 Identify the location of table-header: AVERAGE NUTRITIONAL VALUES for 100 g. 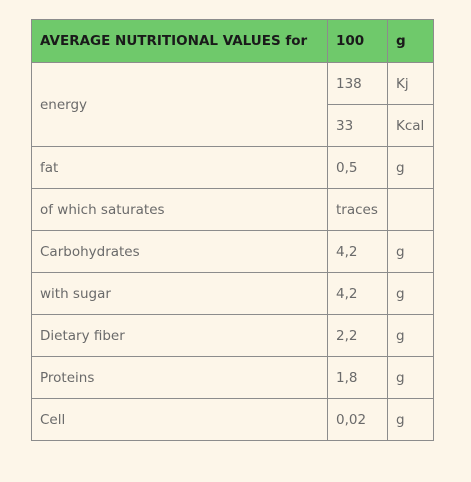
(233, 41).